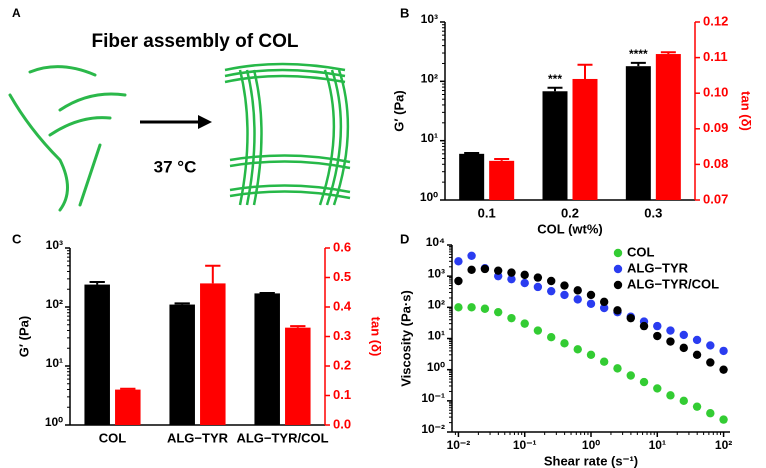 The image size is (766, 468). What do you see at coordinates (657, 445) in the screenshot?
I see `x-tick-label: 10¹` at bounding box center [657, 445].